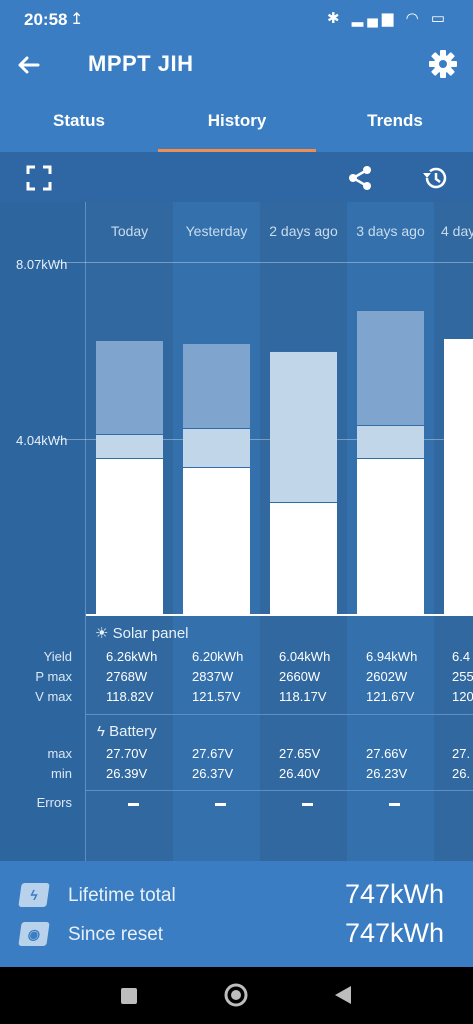  Describe the element at coordinates (300, 676) in the screenshot. I see `pmax-value: 2660W` at that location.